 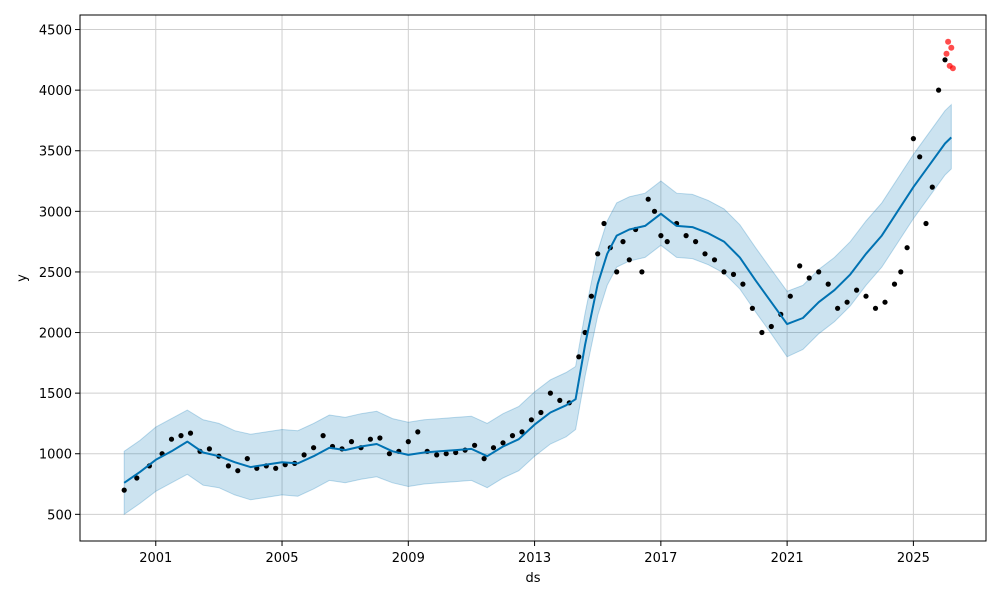 What do you see at coordinates (281, 558) in the screenshot?
I see `x-tick-label: 2005` at bounding box center [281, 558].